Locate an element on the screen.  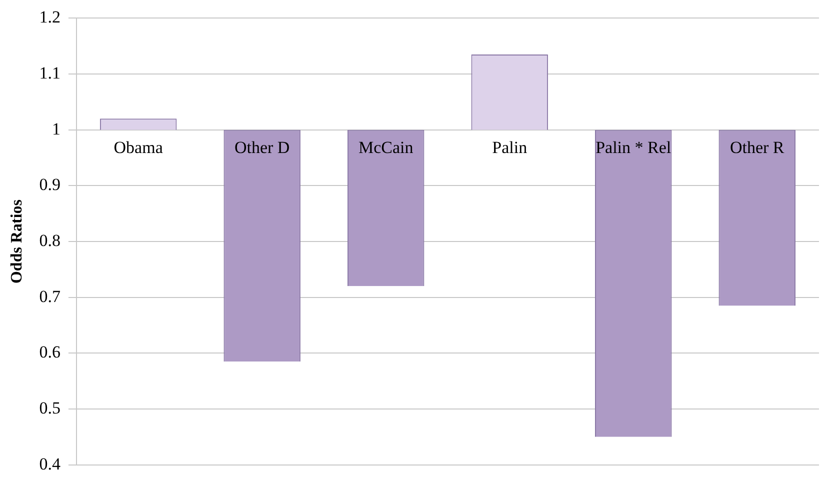
y-tick-label: 1 is located at coordinates (56, 128).